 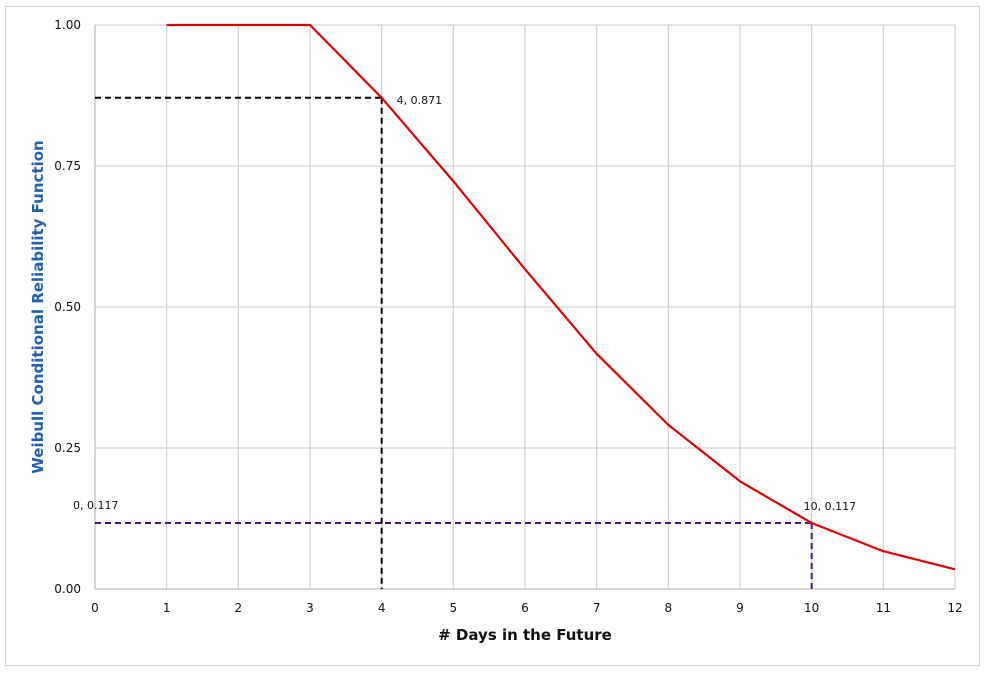 I want to click on x-tick-label: 10, so click(x=811, y=608).